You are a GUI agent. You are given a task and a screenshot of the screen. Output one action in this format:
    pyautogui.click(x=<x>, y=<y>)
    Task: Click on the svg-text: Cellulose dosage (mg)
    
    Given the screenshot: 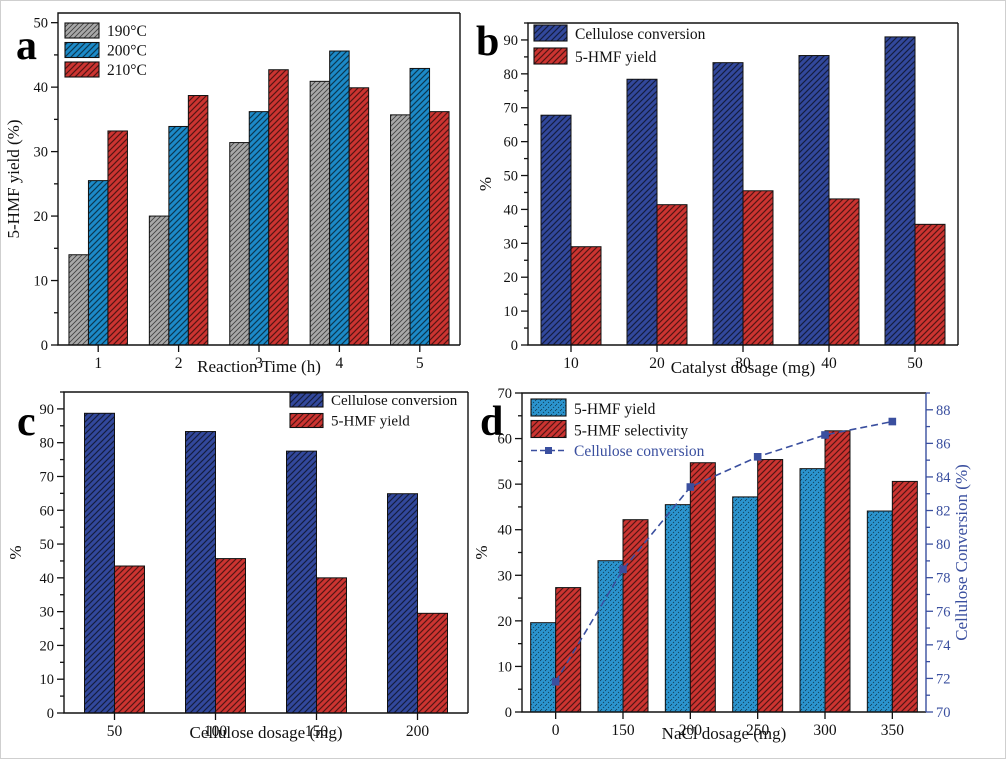 What is the action you would take?
    pyautogui.click(x=266, y=732)
    